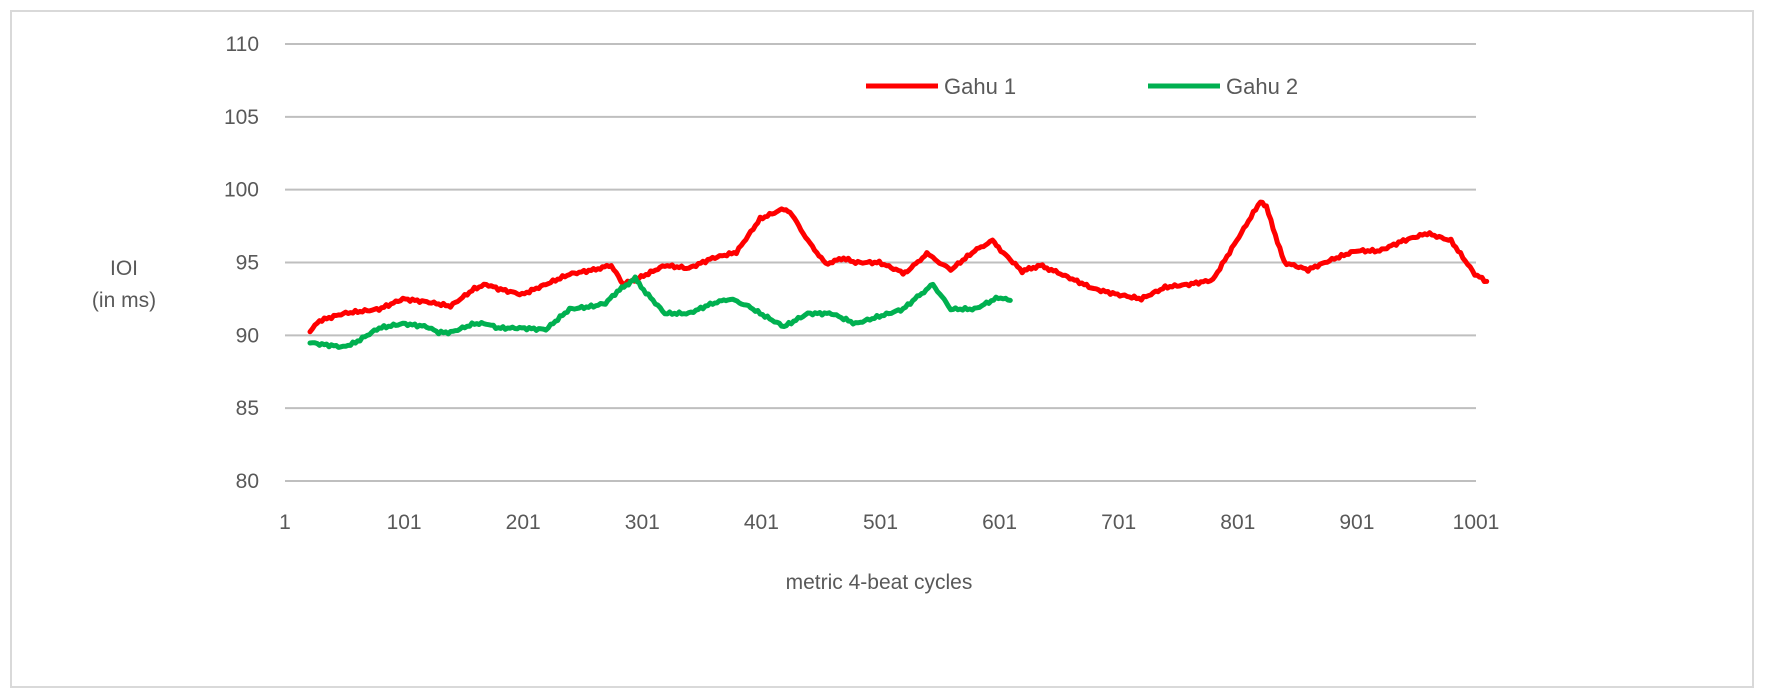 The height and width of the screenshot is (700, 1766). Describe the element at coordinates (247, 263) in the screenshot. I see `y-tick-label: 95` at that location.